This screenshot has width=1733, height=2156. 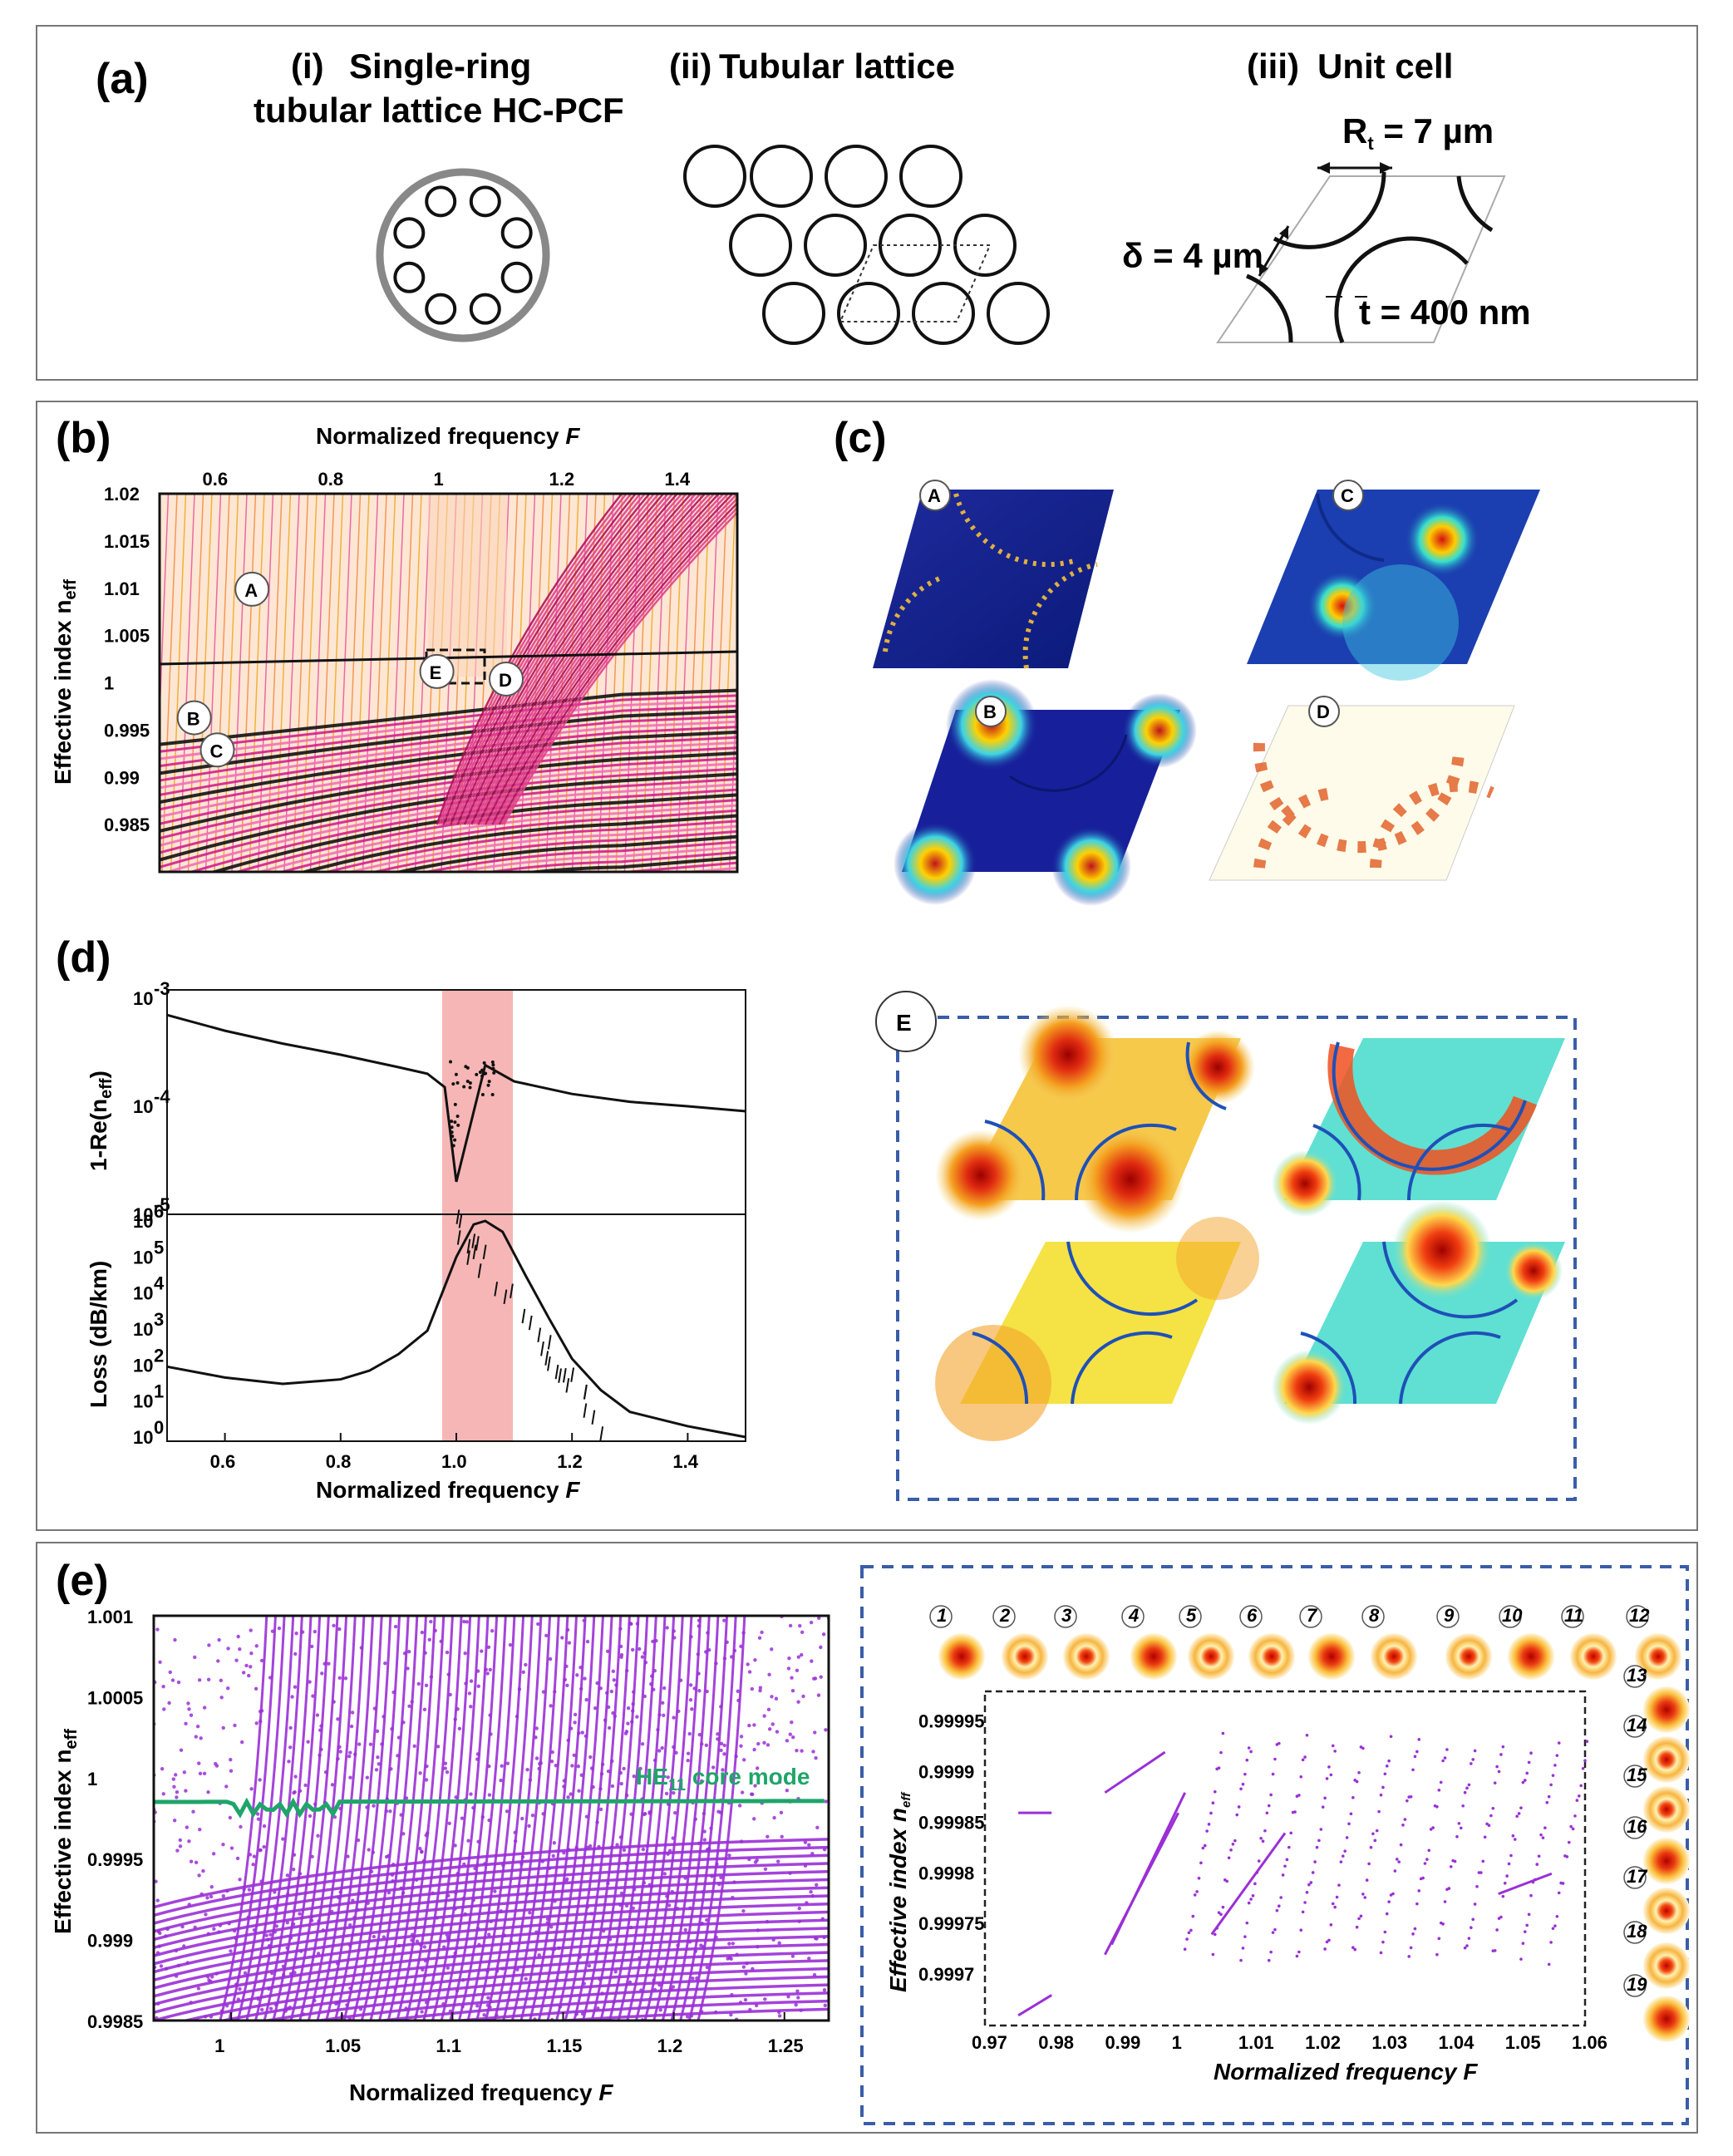 What do you see at coordinates (217, 750) in the screenshot?
I see `marker-circle-C` at bounding box center [217, 750].